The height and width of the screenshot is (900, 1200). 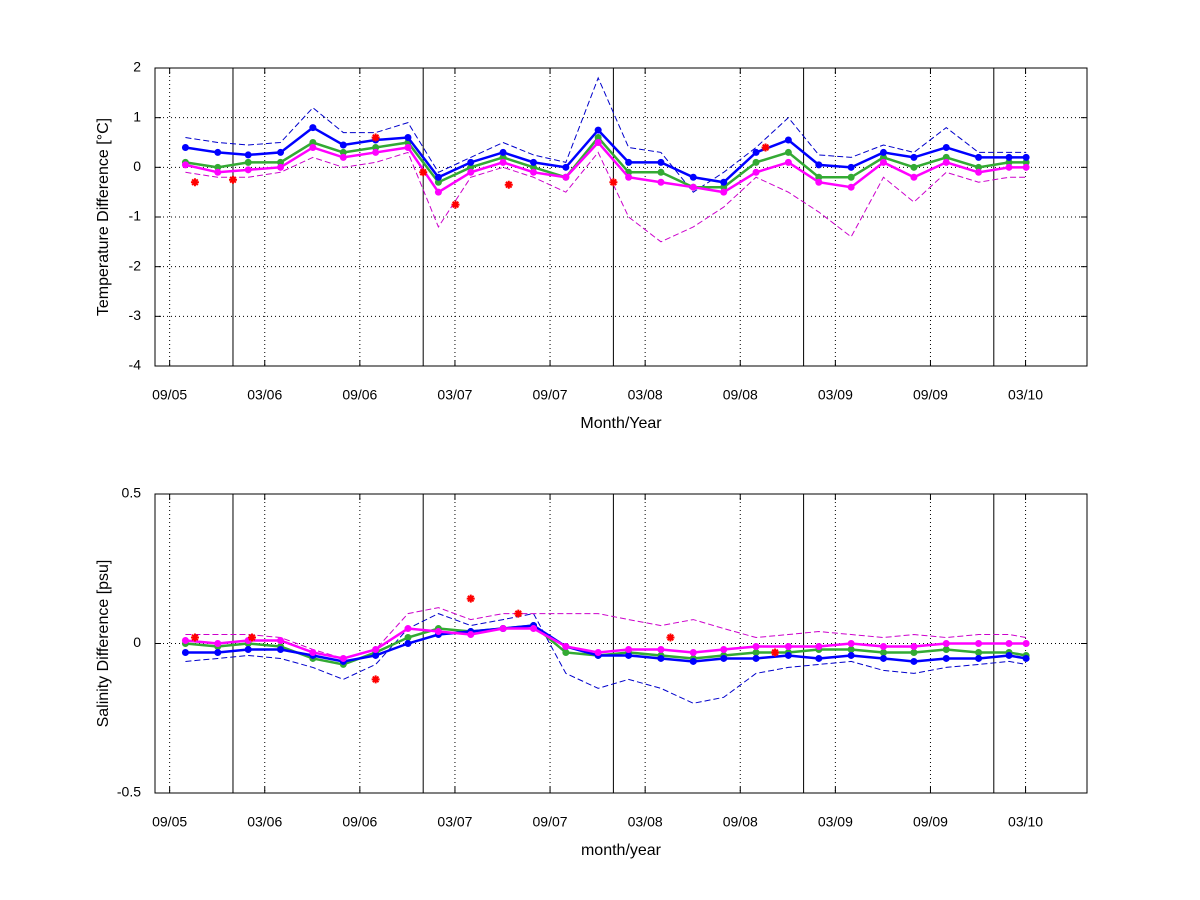 I want to click on y-tick-label: -2, so click(x=135, y=265).